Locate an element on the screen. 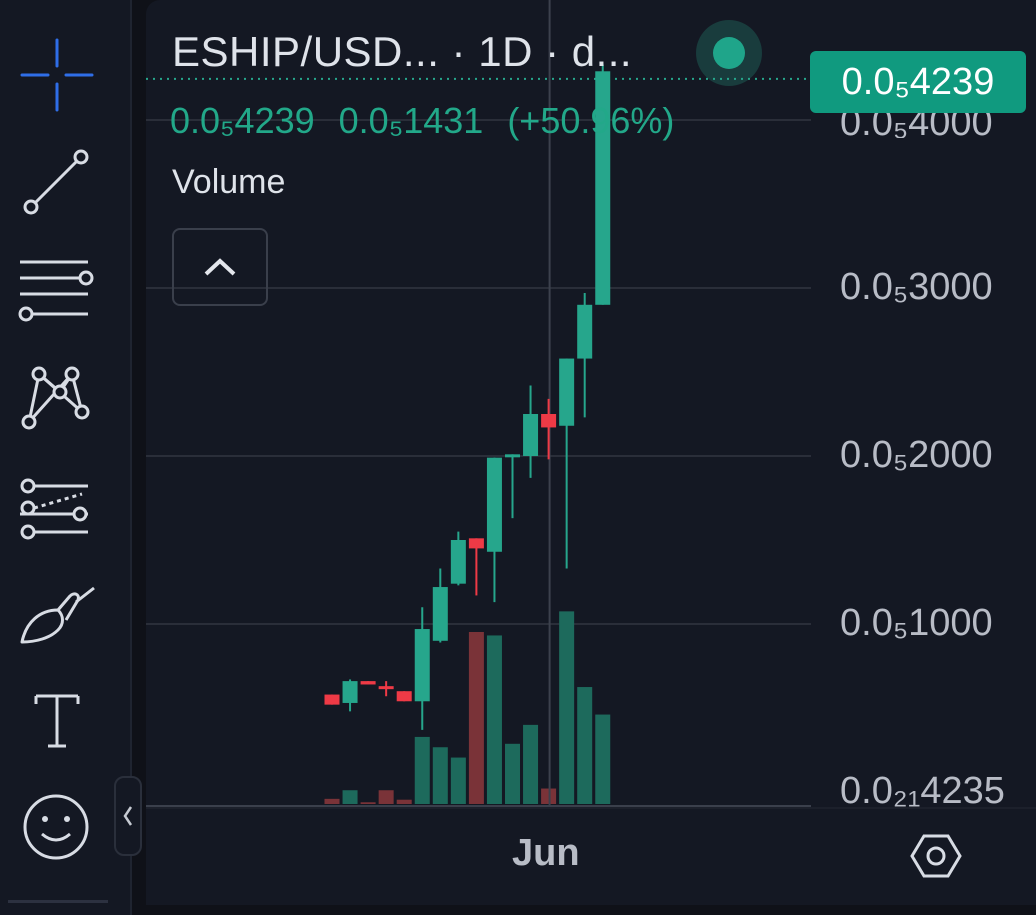 This screenshot has width=1036, height=915. text-icon is located at coordinates (57, 721).